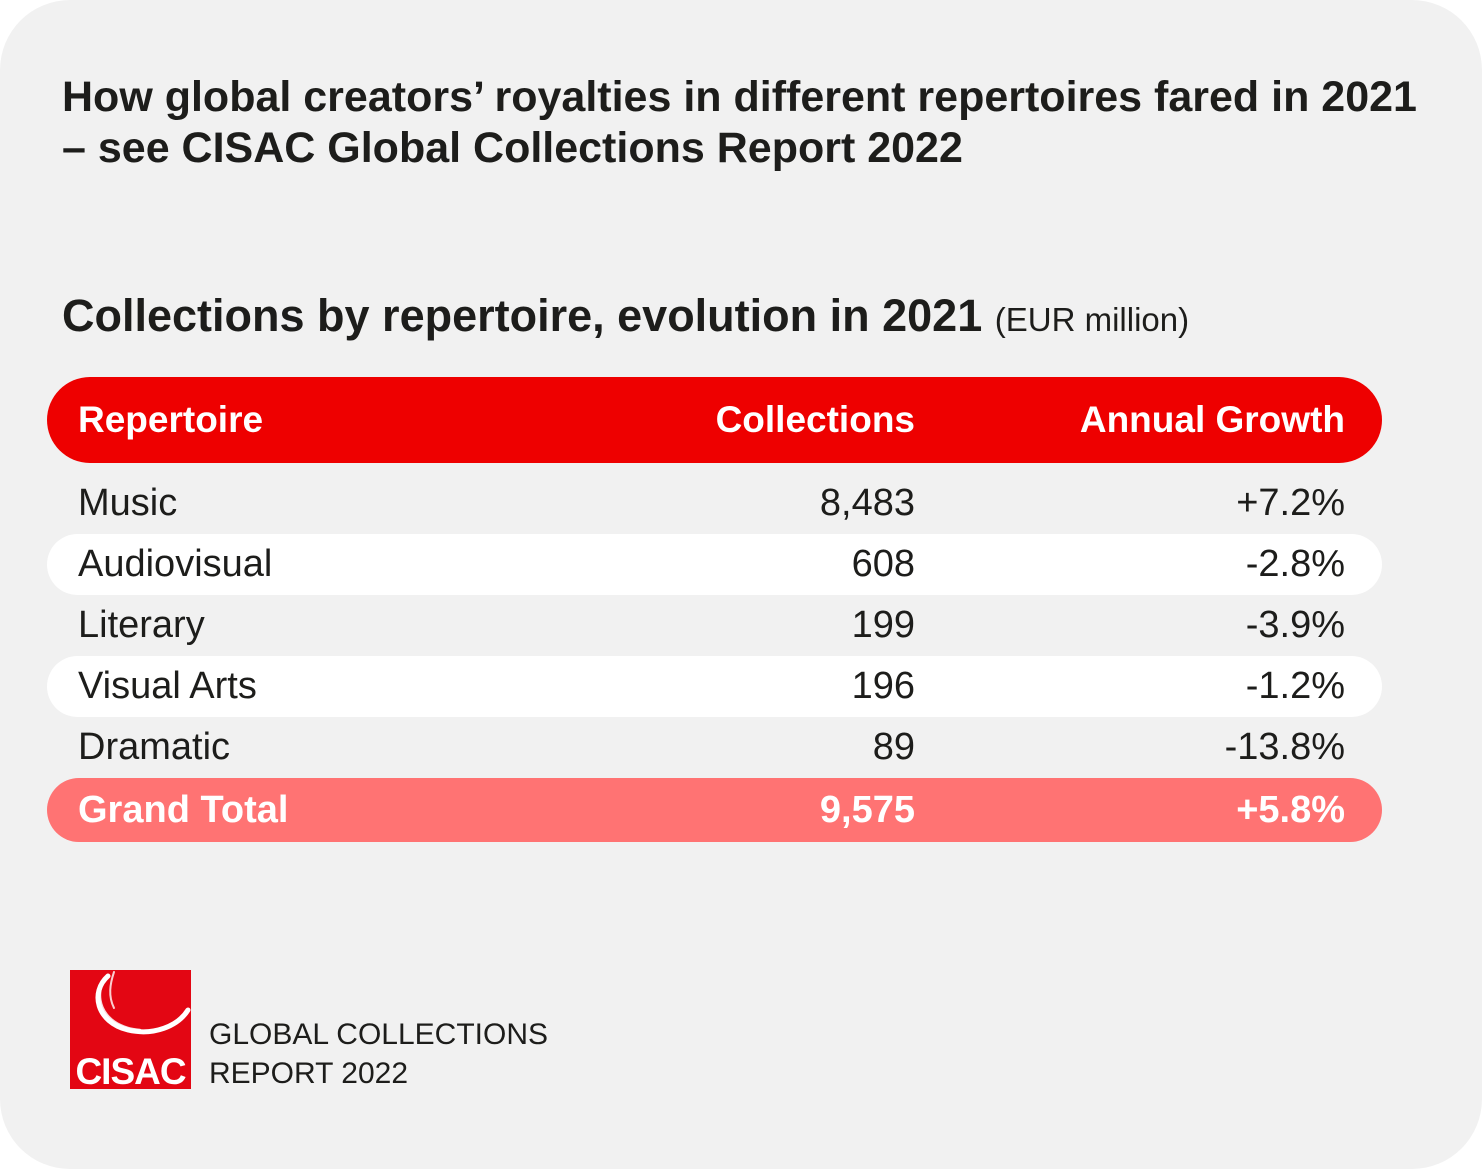 This screenshot has height=1169, width=1482. I want to click on repertoire-cell: Dramatic, so click(154, 747).